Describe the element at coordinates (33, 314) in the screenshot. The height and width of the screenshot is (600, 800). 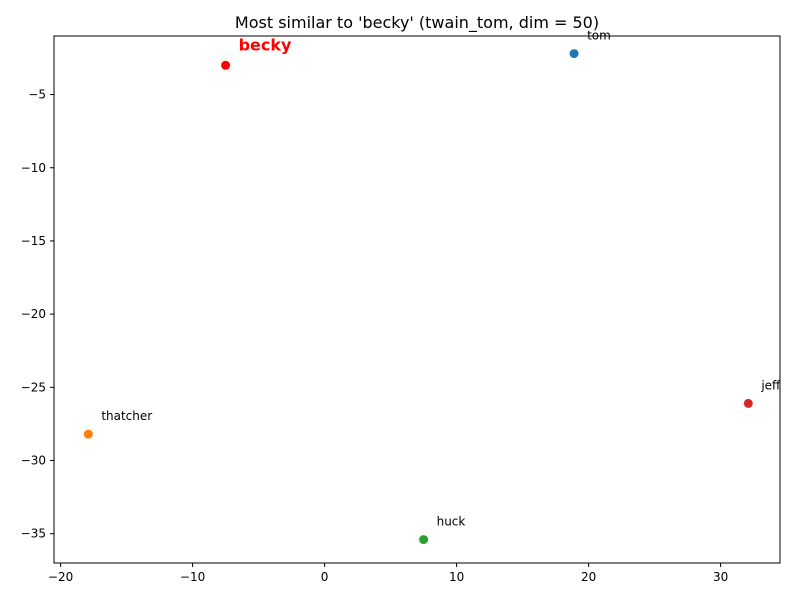
I see `y-tick-label: −20` at that location.